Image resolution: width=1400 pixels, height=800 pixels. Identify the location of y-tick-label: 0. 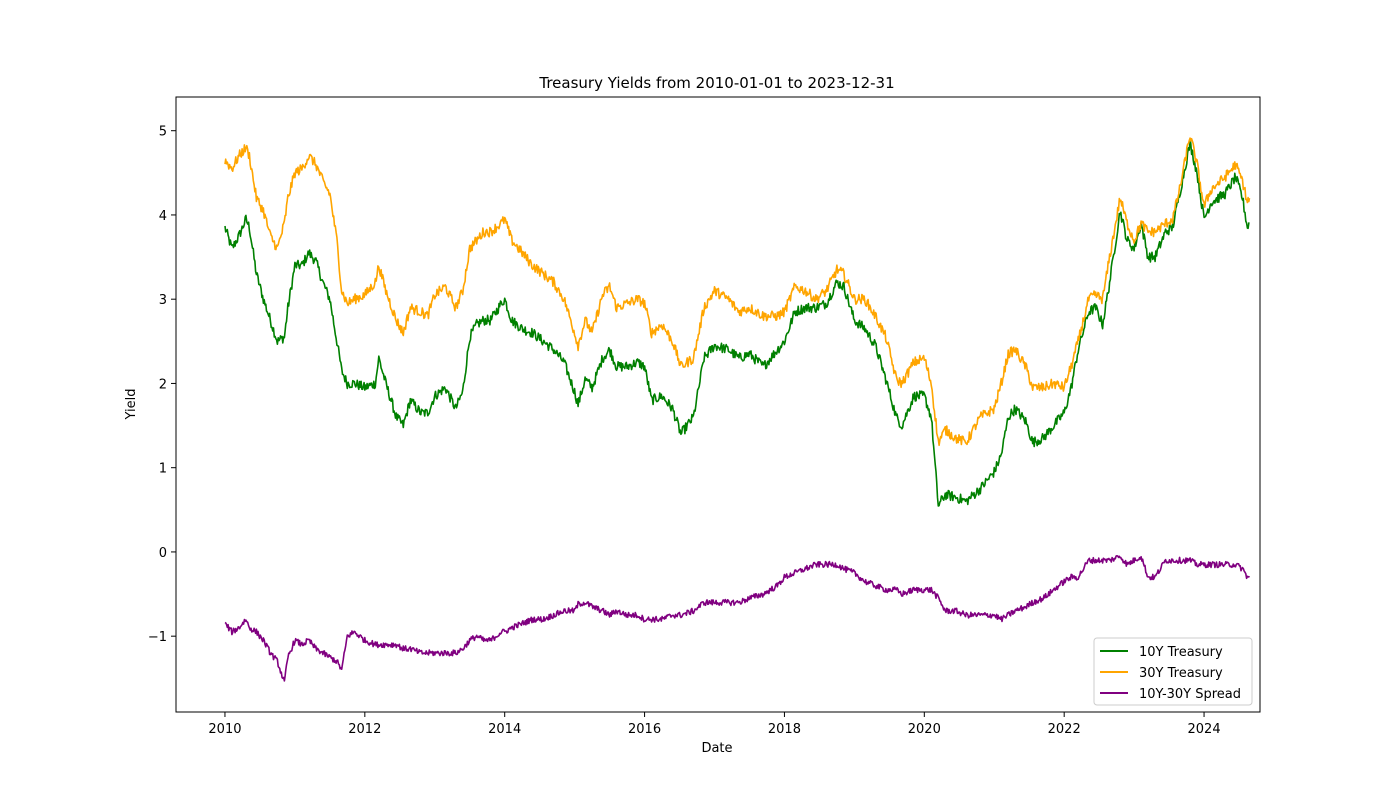
(163, 553).